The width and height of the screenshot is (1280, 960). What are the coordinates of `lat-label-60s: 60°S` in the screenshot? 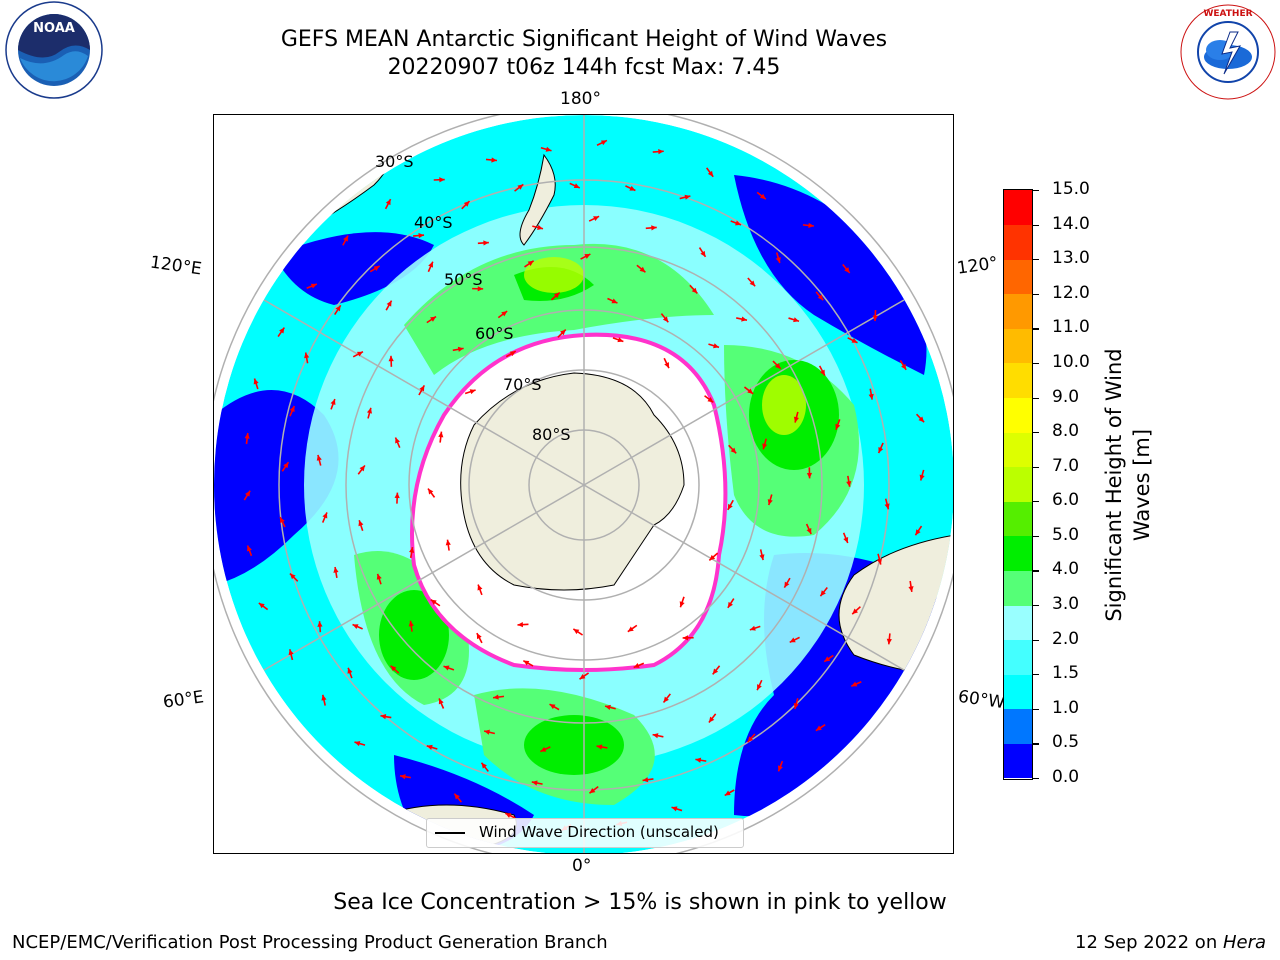 It's located at (494, 333).